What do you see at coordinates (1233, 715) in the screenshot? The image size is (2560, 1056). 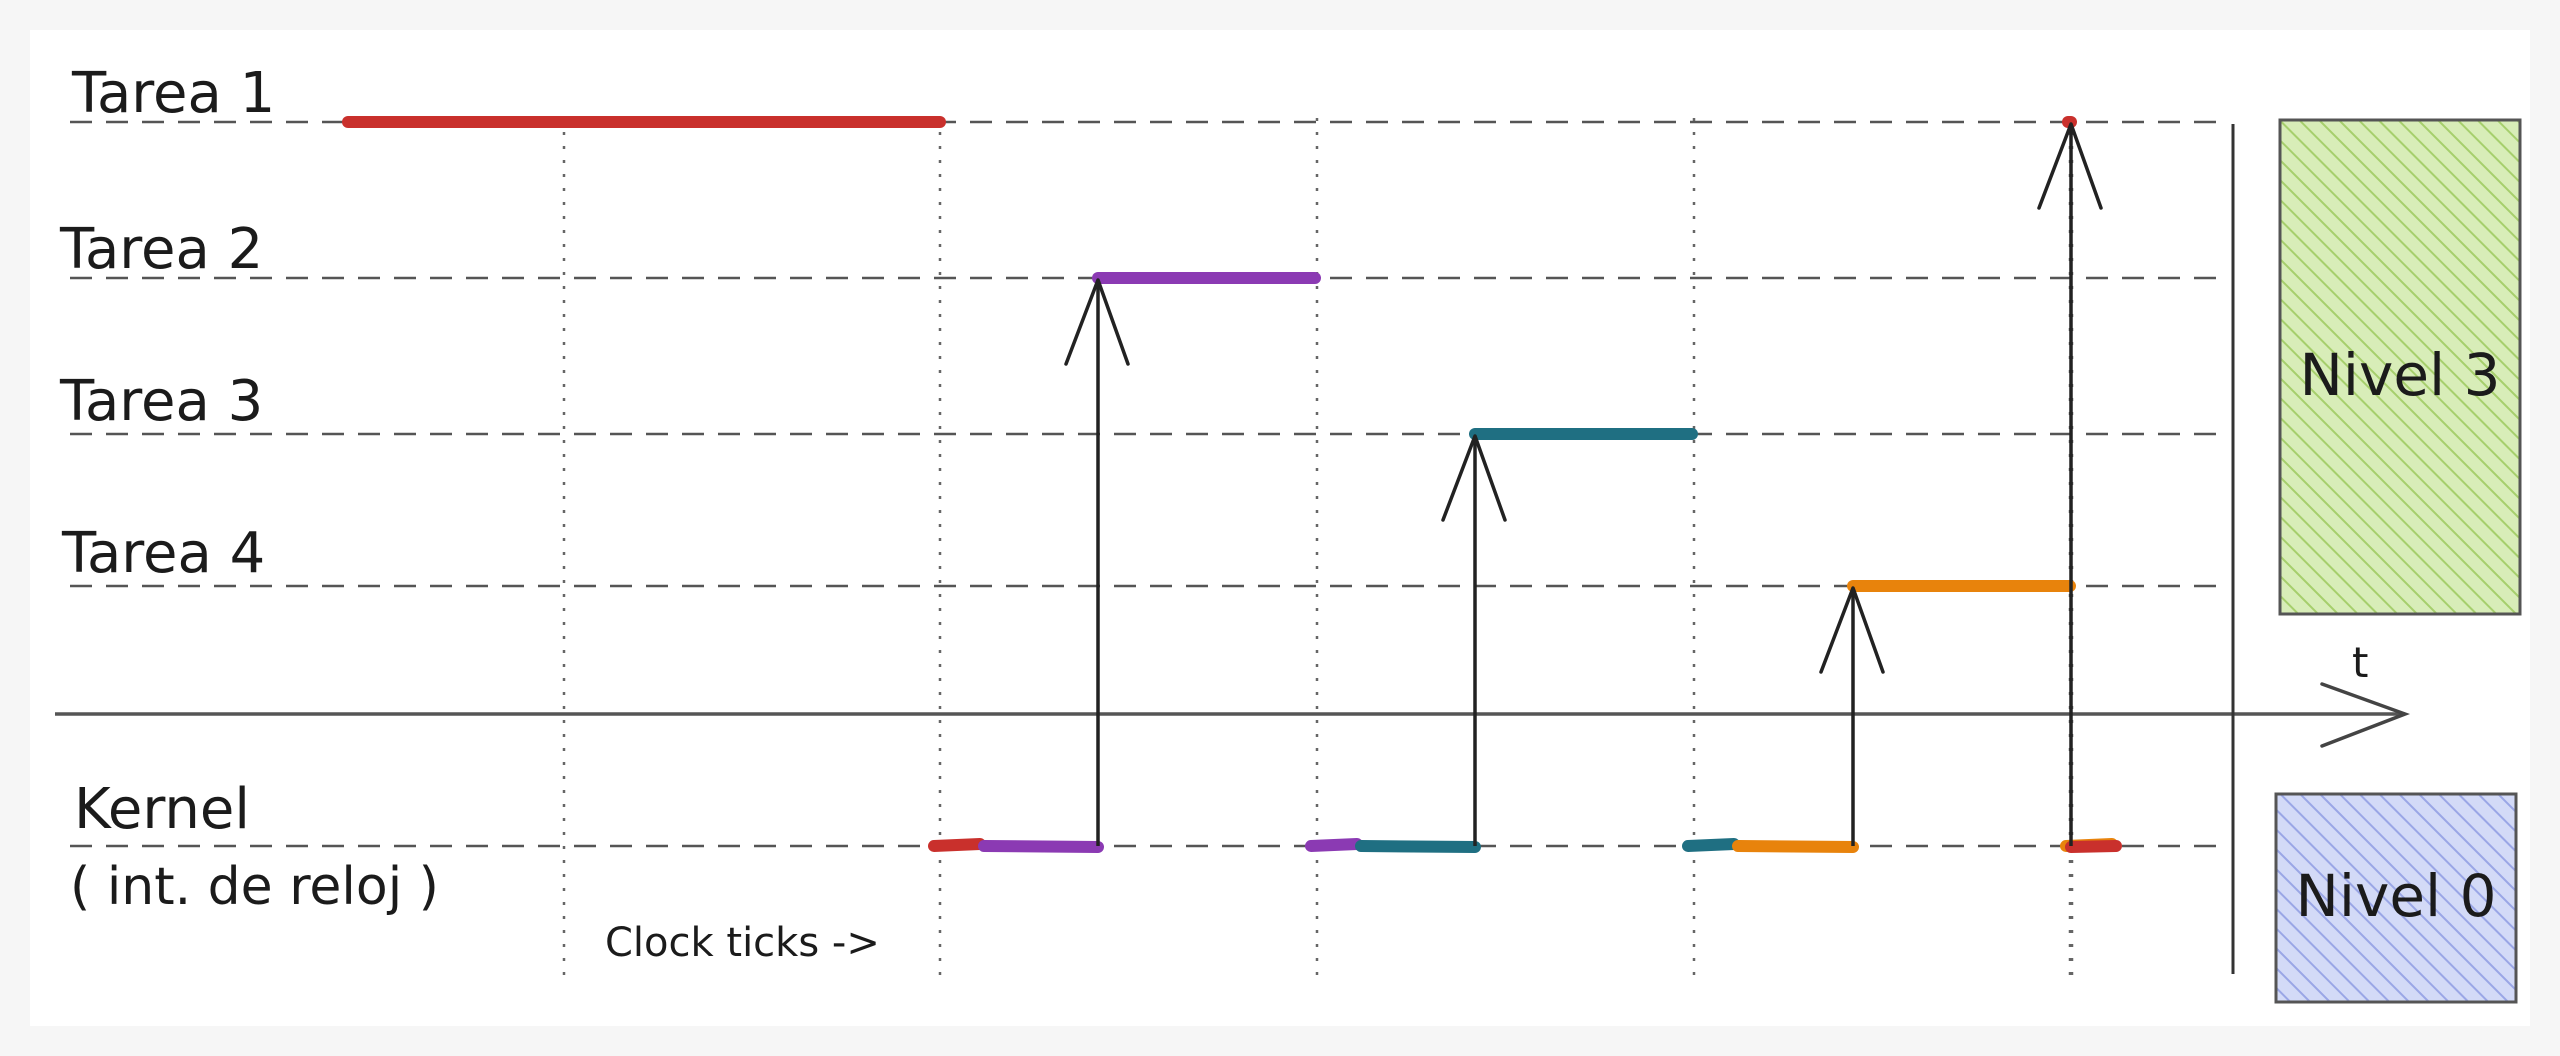 I see `time-axis` at bounding box center [1233, 715].